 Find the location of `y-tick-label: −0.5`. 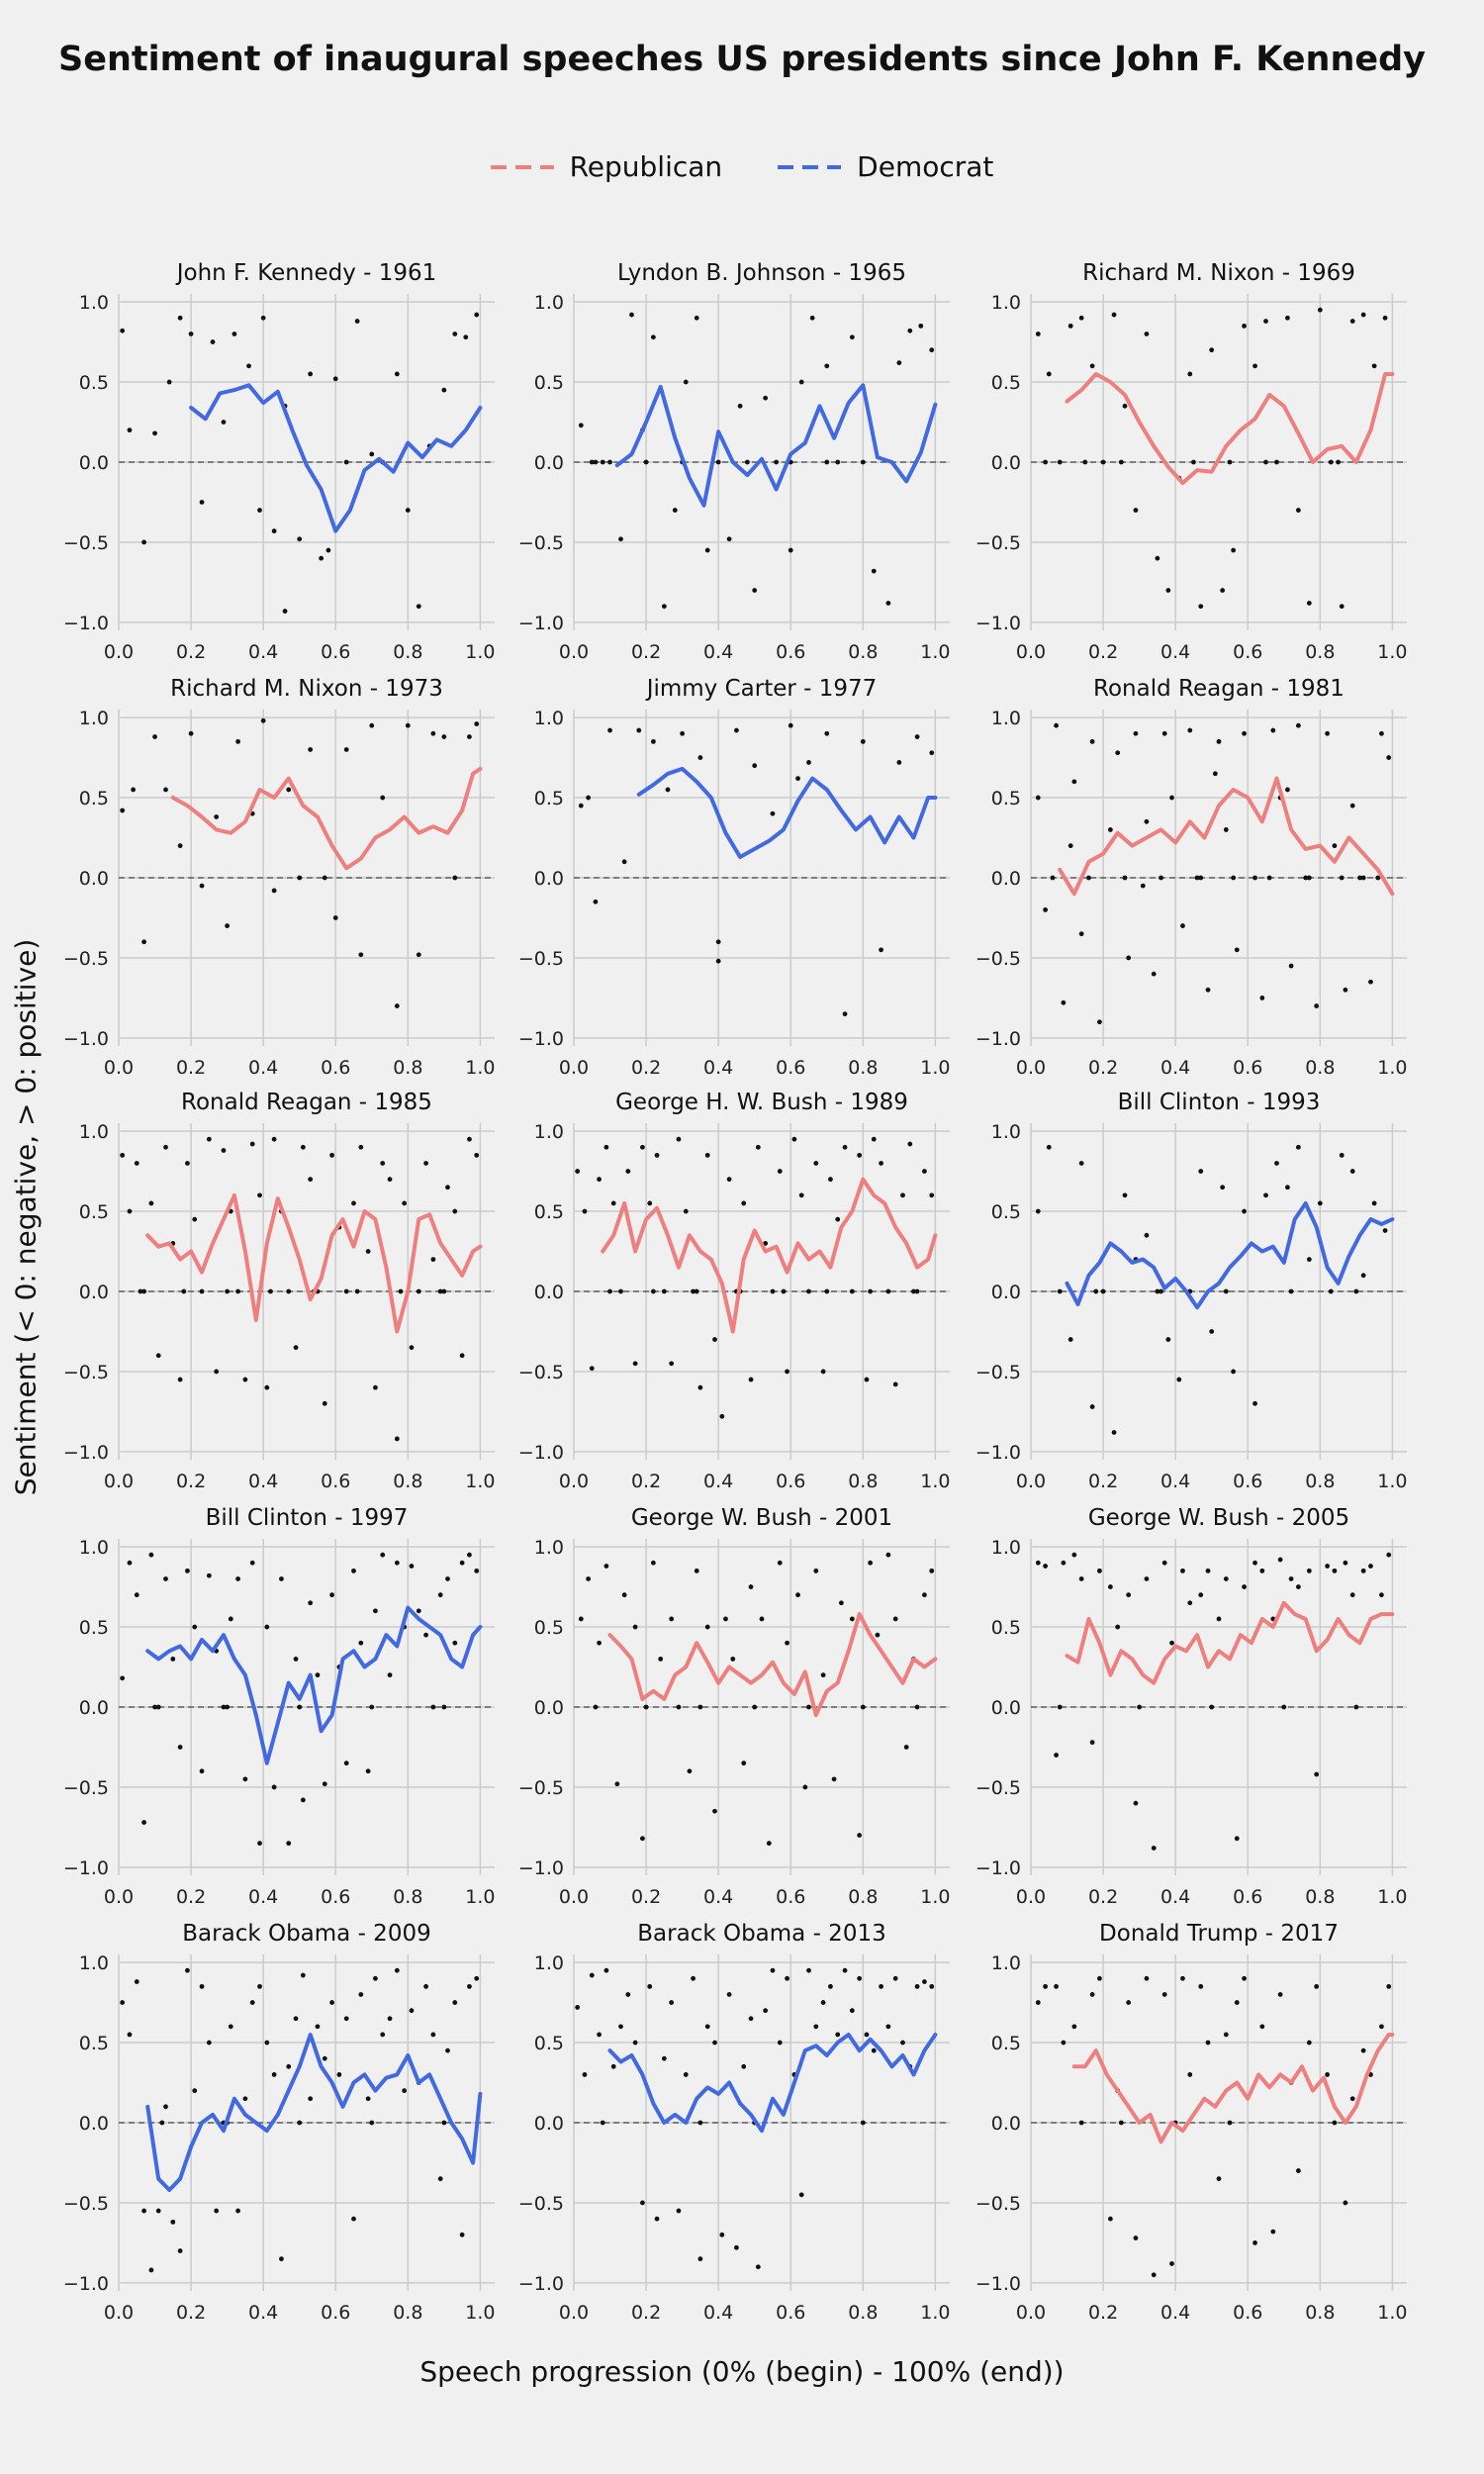

y-tick-label: −0.5 is located at coordinates (541, 959).